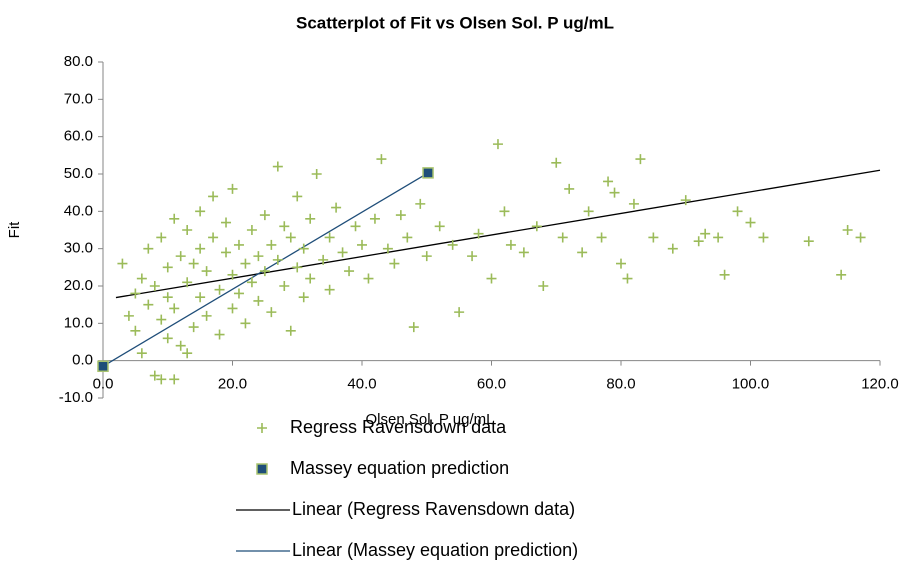 The image size is (909, 588). I want to click on x-tick-label: 20.0, so click(232, 384).